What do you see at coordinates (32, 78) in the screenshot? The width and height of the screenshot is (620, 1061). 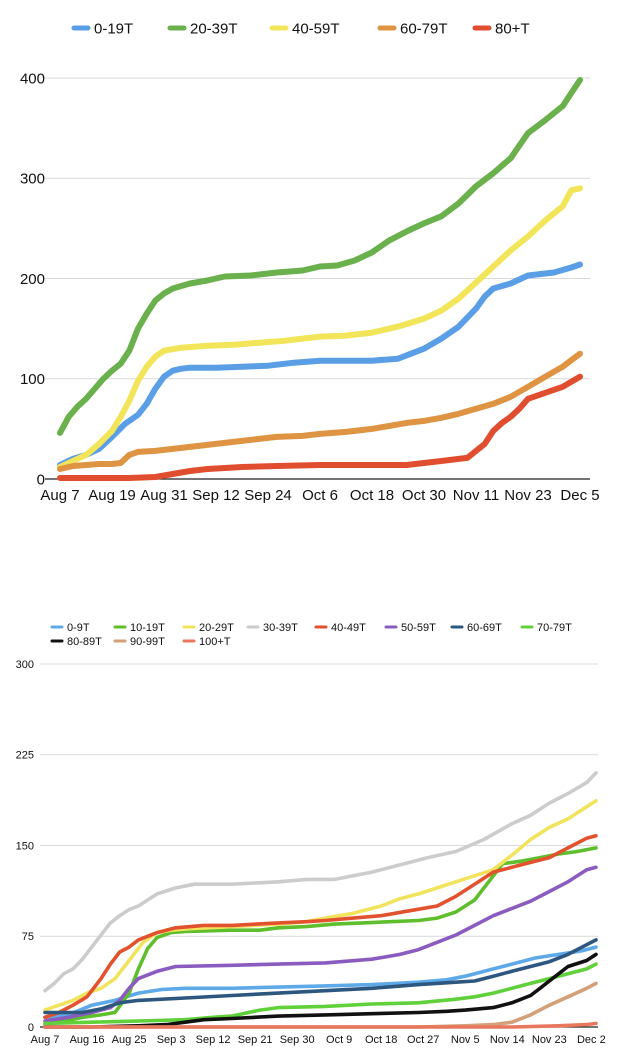 I see `y-tick-label: 400` at bounding box center [32, 78].